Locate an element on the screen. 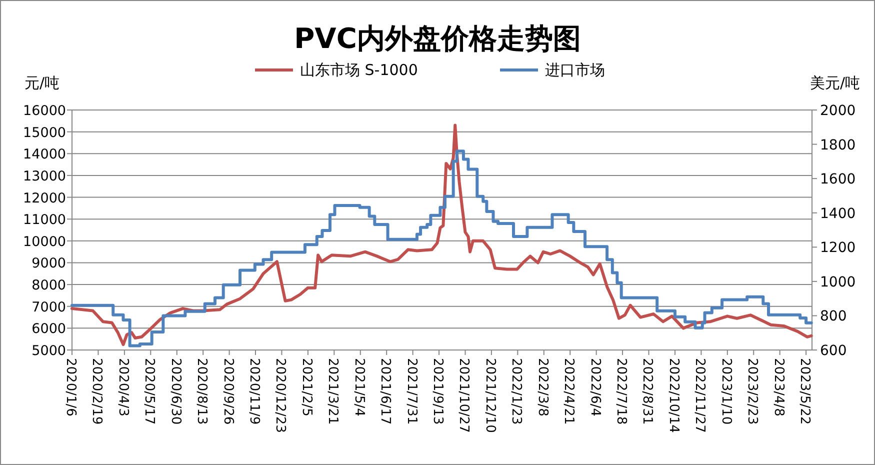 The image size is (875, 465). ytick: 8000 is located at coordinates (49, 286).